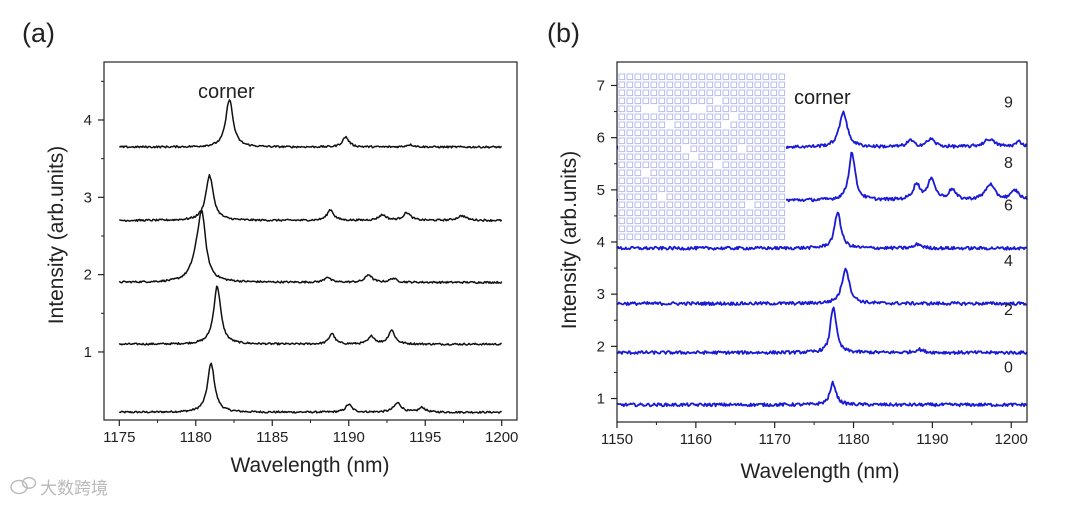  What do you see at coordinates (88, 275) in the screenshot?
I see `y-tick-label-a-2: 2` at bounding box center [88, 275].